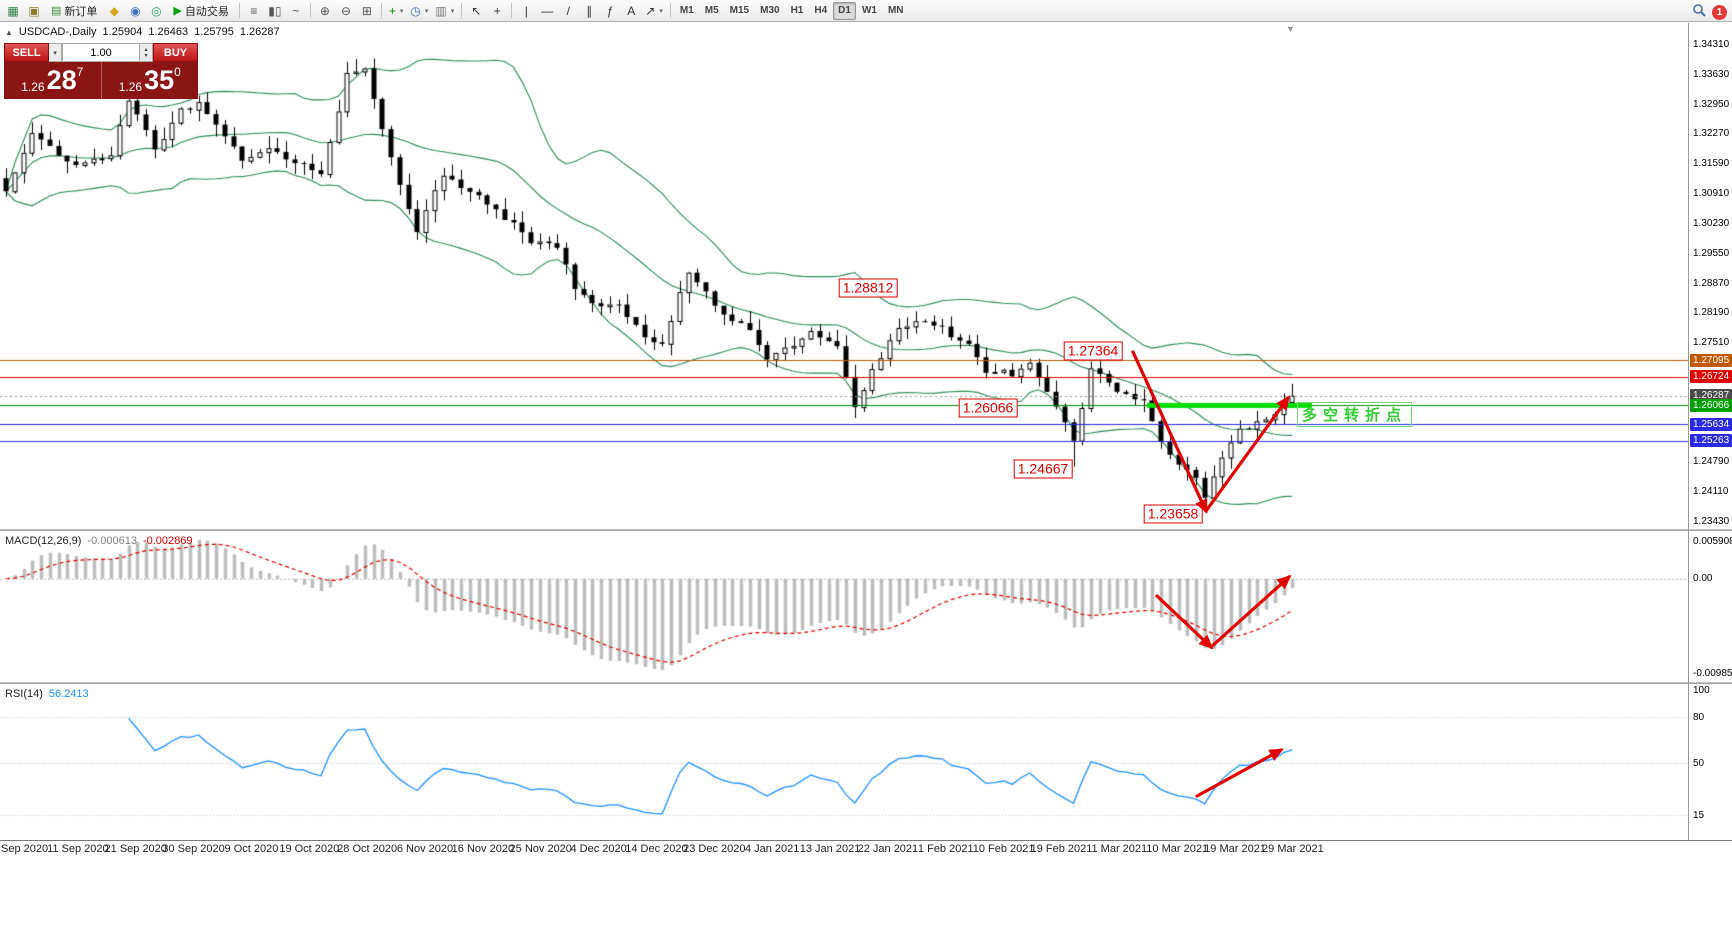 Image resolution: width=1732 pixels, height=950 pixels. What do you see at coordinates (254, 10) in the screenshot?
I see `bar-chart-icon: ≡` at bounding box center [254, 10].